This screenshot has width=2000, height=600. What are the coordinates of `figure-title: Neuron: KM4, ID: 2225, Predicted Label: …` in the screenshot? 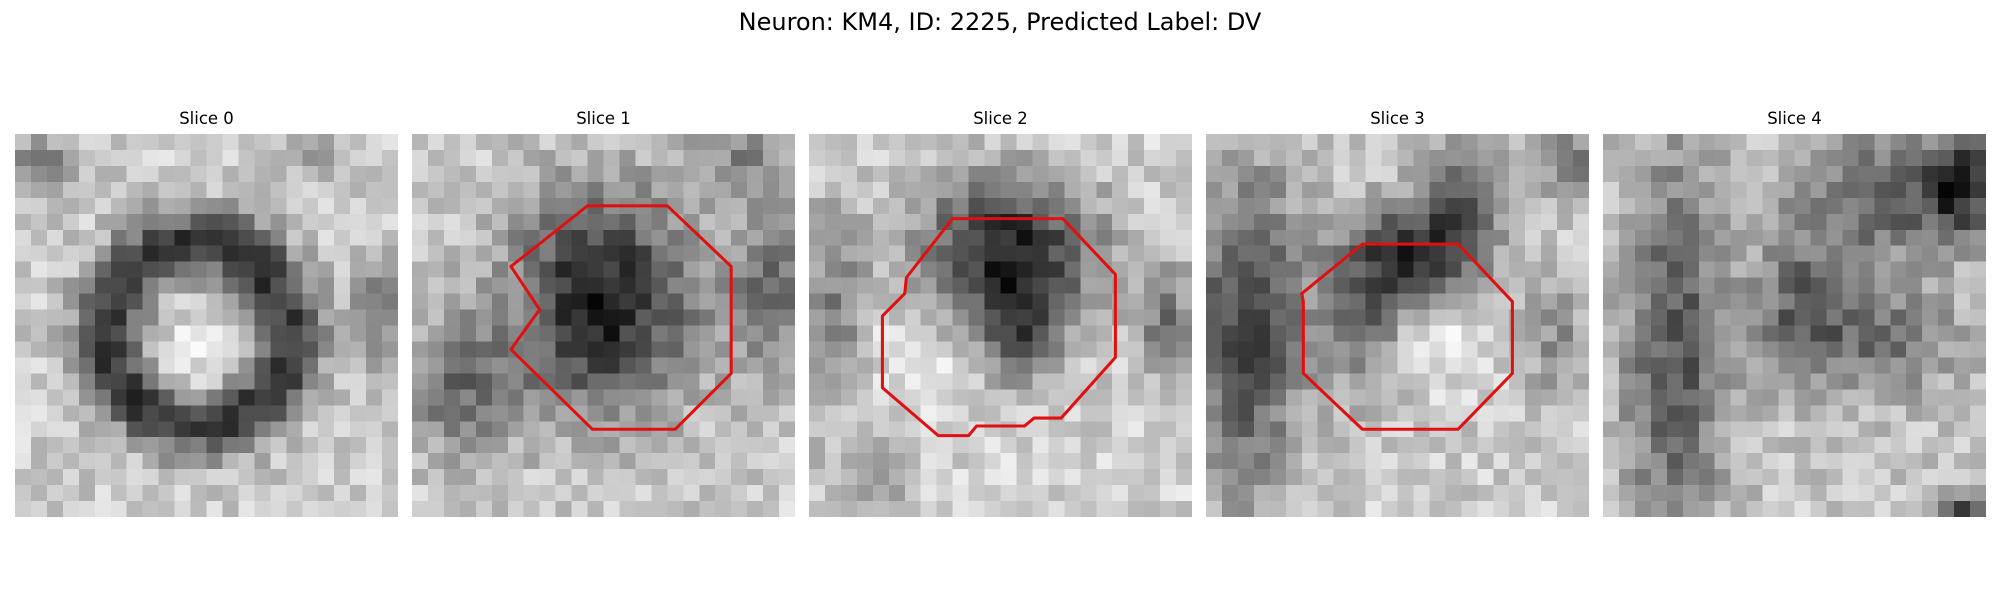 It's located at (1000, 22).